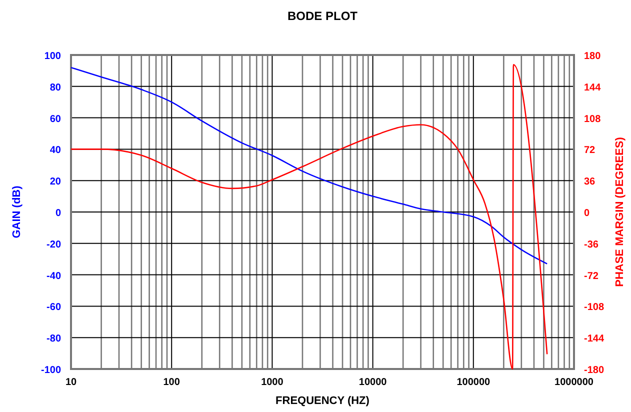  I want to click on x-tick-label: 100000, so click(473, 382).